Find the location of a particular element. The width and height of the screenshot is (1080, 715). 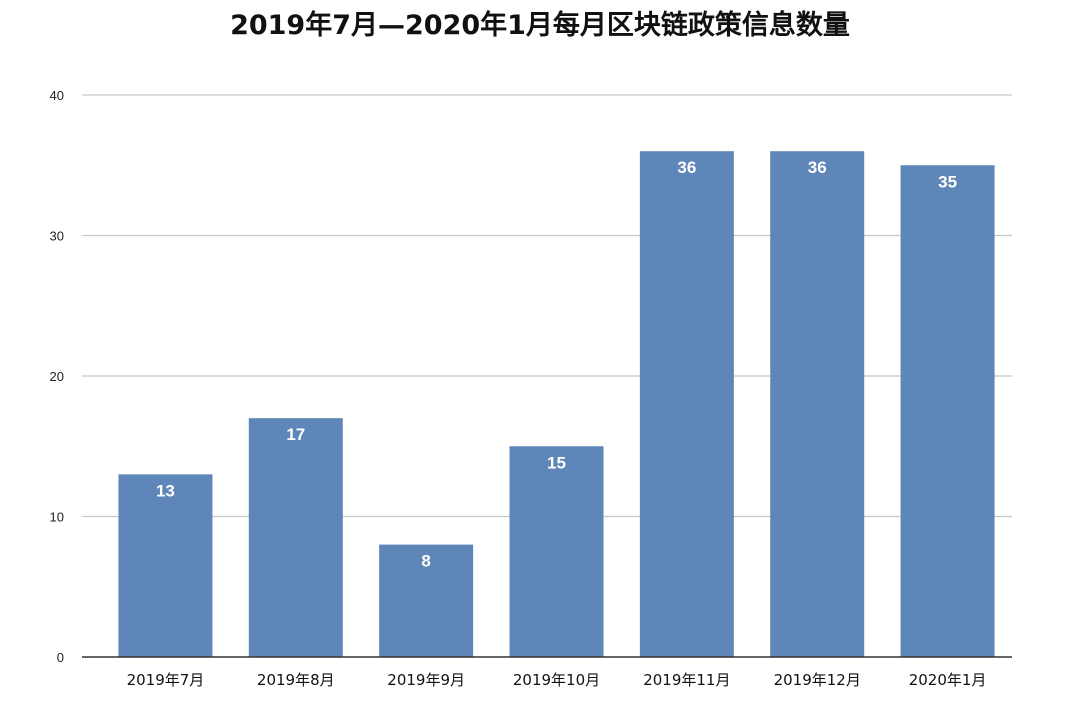

y-tick-label: 40 is located at coordinates (57, 95).